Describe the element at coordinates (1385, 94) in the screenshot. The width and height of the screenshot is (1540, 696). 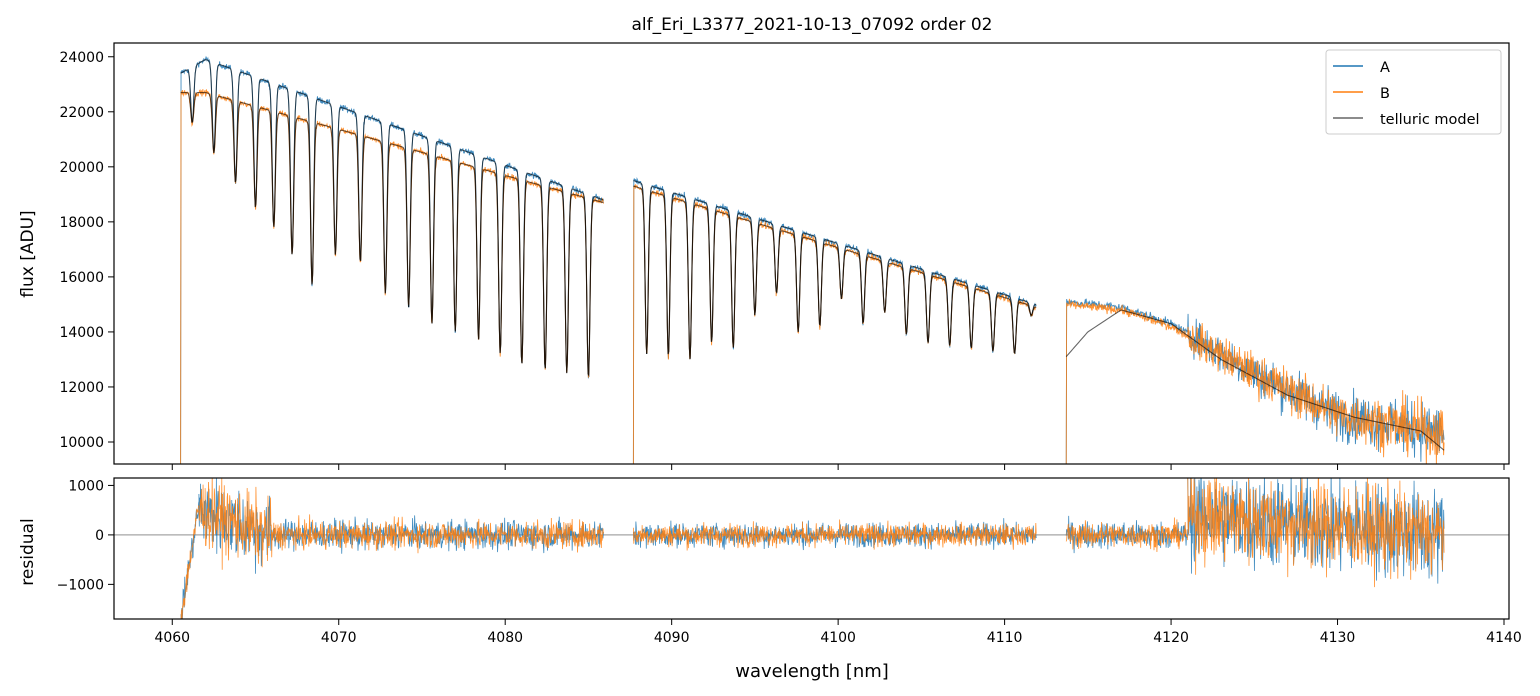
I see `legend-label-b: B` at that location.